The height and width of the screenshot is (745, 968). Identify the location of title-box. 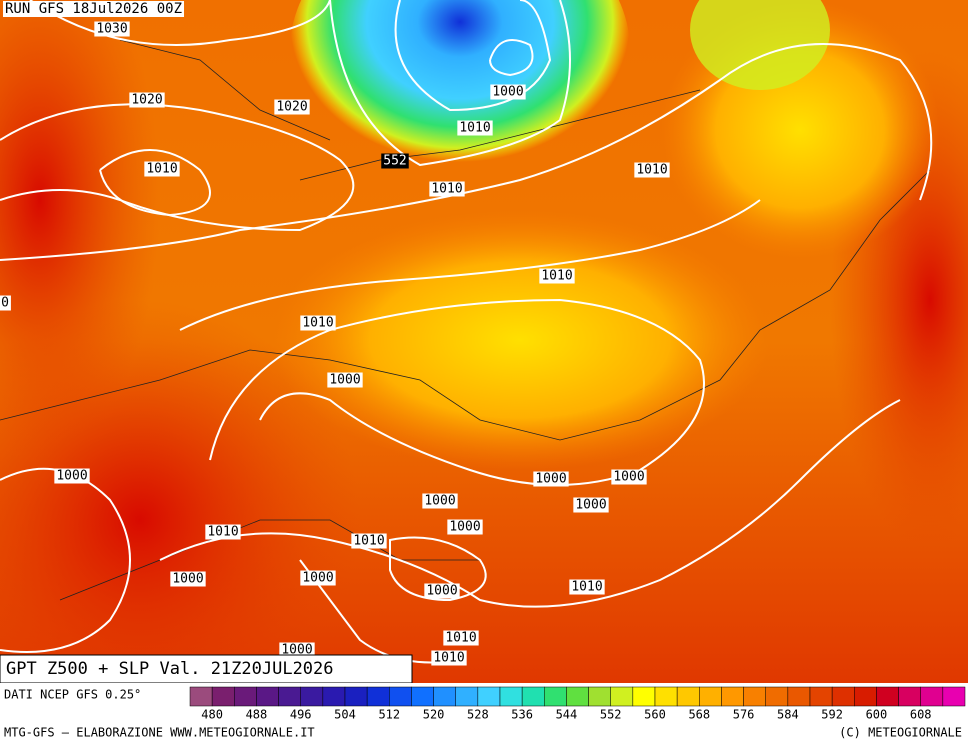
(206, 669).